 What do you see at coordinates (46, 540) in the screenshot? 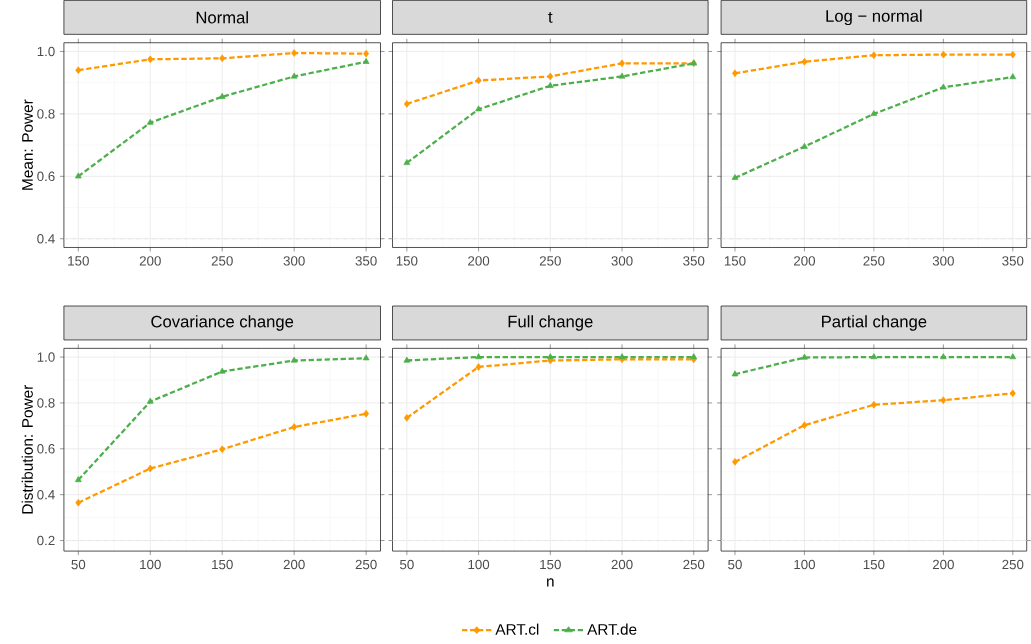
I see `y-tick-label: 0.2` at bounding box center [46, 540].